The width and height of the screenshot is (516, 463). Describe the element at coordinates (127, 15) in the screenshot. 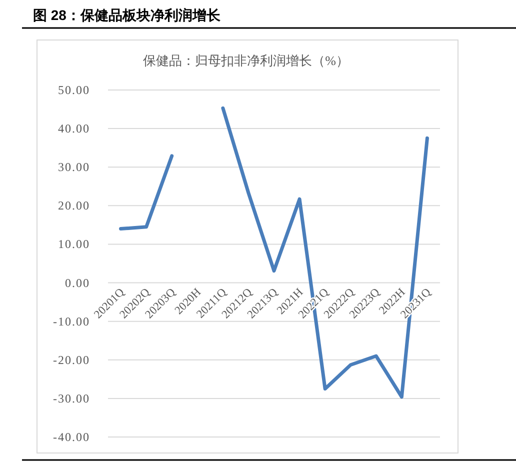

I see `chart-title: 图 28：保健品板块净利润增长` at that location.